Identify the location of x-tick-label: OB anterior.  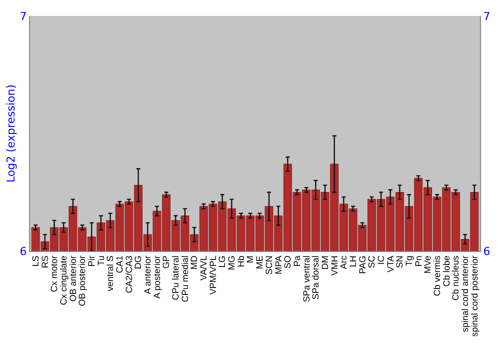
(73, 279).